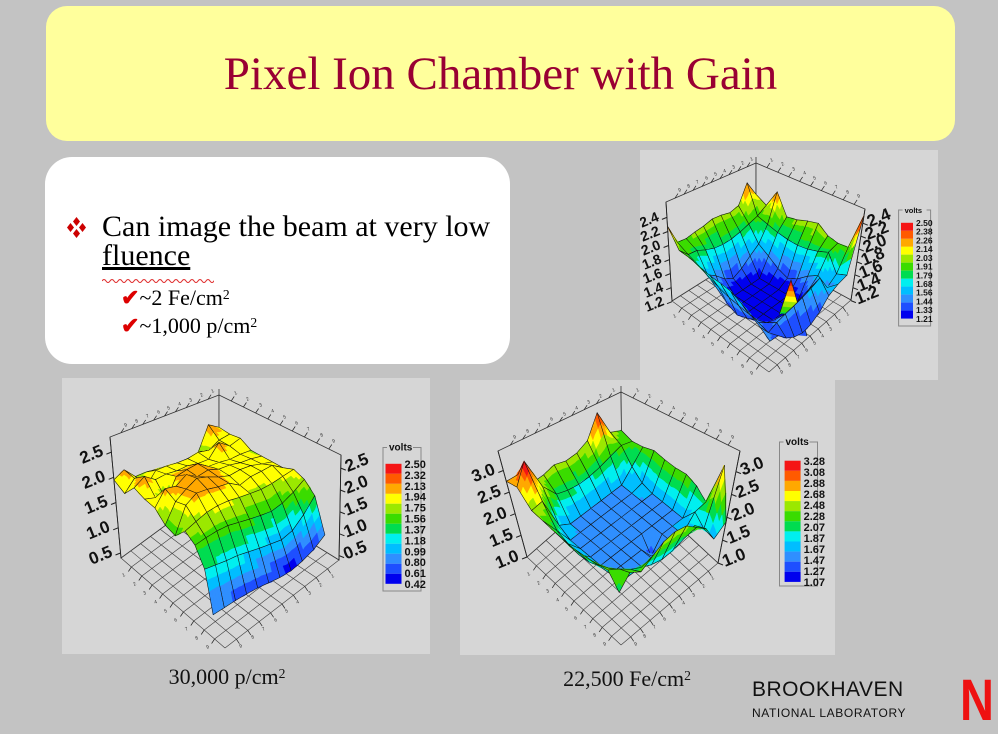  What do you see at coordinates (415, 574) in the screenshot?
I see `svg-text: 0.61` at bounding box center [415, 574].